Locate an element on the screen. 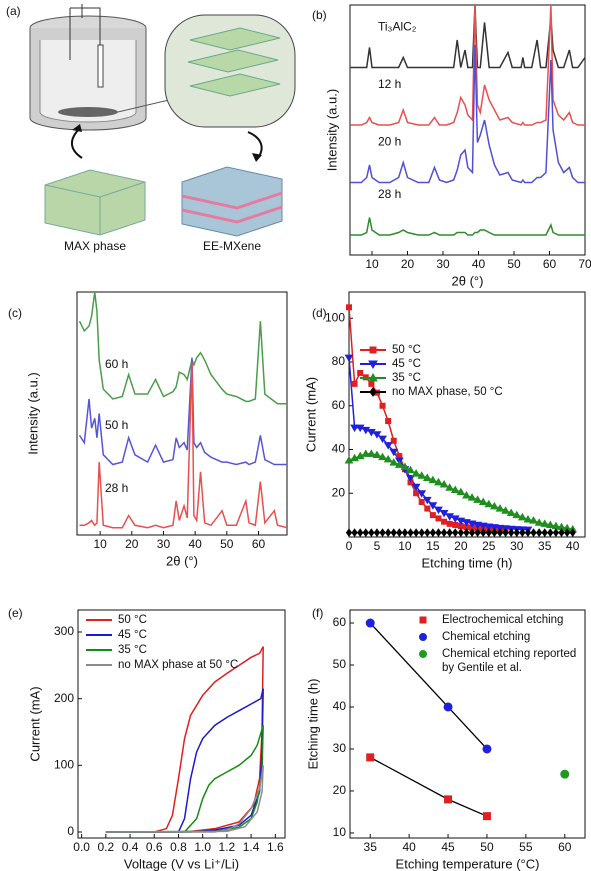 This screenshot has height=871, width=591. max-phase is located at coordinates (95, 202).